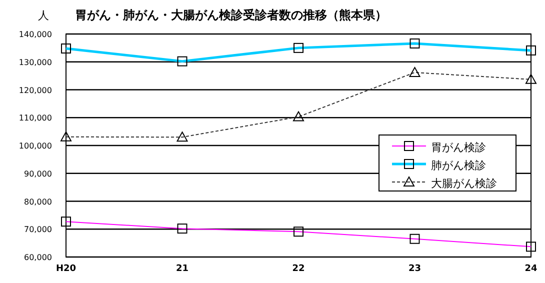  Describe the element at coordinates (231, 15) in the screenshot. I see `chart-title: 胃がん・肺がん・大腸がん検診受診者数の推移（熊本県）` at that location.